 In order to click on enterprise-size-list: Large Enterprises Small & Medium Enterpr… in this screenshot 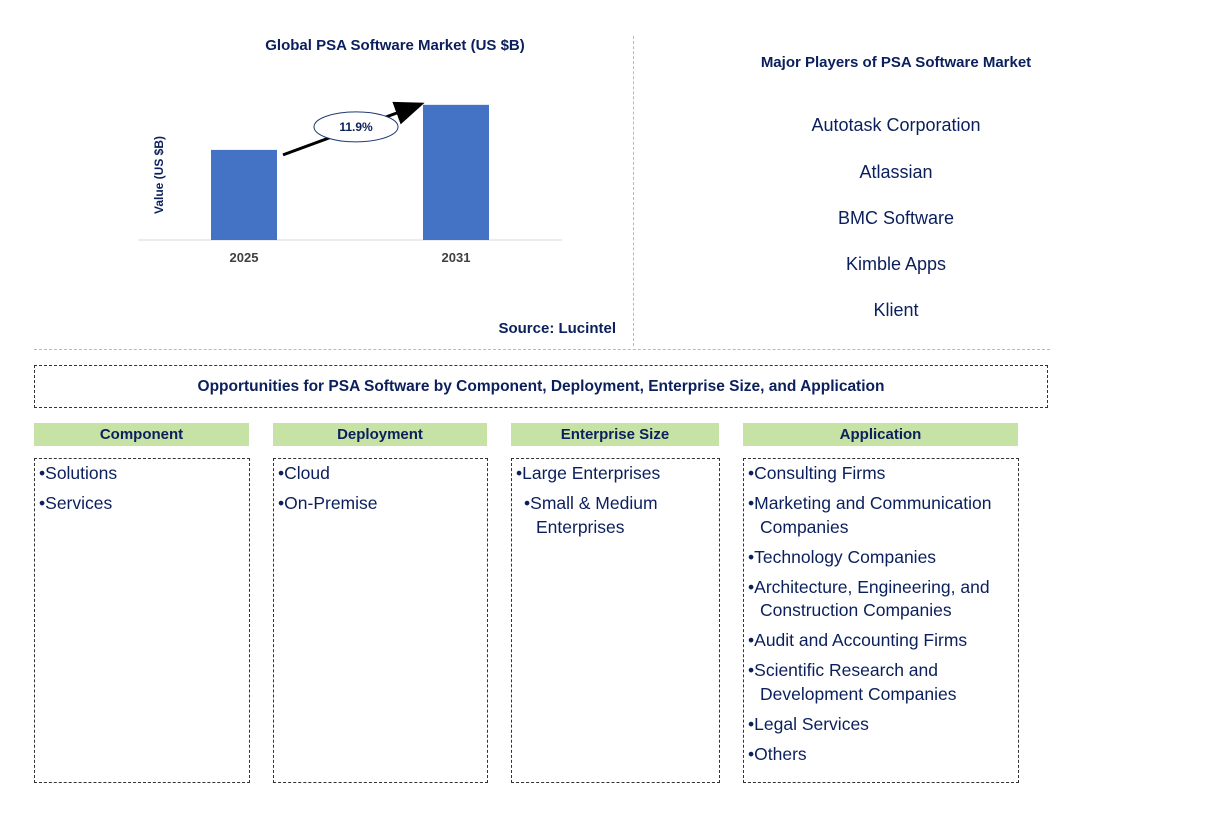, I will do `click(615, 620)`.